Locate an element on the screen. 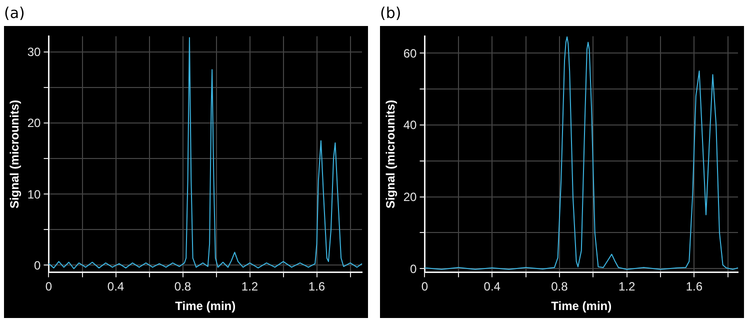 The width and height of the screenshot is (750, 320). chart-title: (b) is located at coordinates (391, 13).